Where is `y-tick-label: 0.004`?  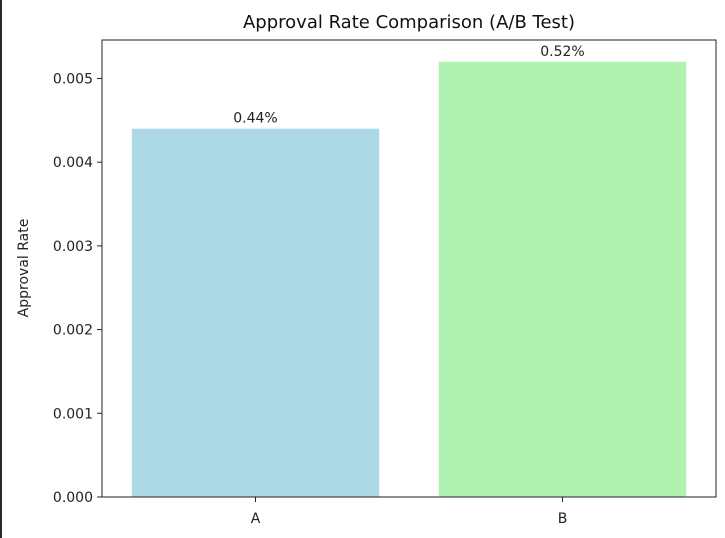
y-tick-label: 0.004 is located at coordinates (73, 163).